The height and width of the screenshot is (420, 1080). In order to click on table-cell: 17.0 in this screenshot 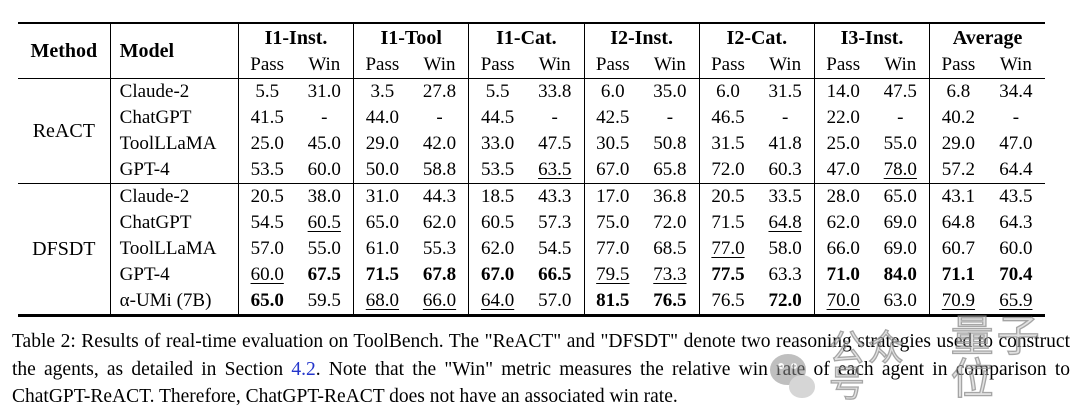, I will do `click(612, 196)`.